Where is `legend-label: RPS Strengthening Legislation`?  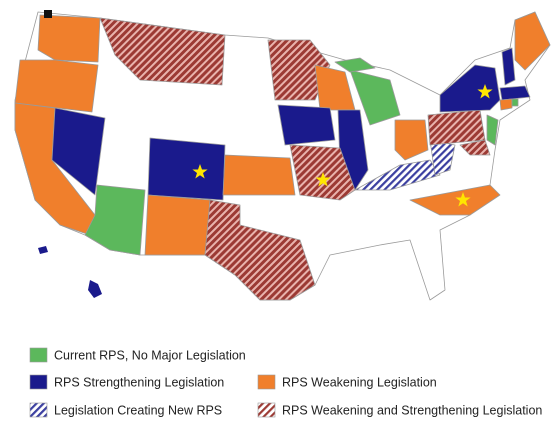
legend-label: RPS Strengthening Legislation is located at coordinates (139, 382).